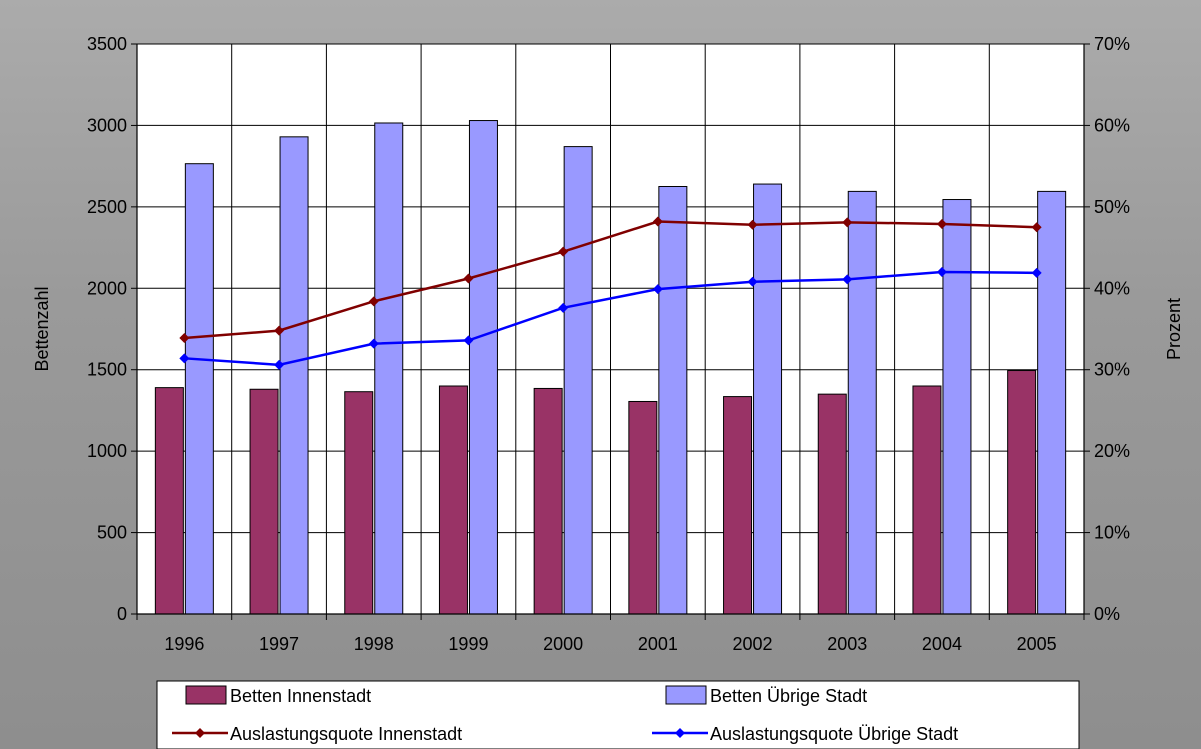  What do you see at coordinates (107, 207) in the screenshot?
I see `y-tick-label: 2500` at bounding box center [107, 207].